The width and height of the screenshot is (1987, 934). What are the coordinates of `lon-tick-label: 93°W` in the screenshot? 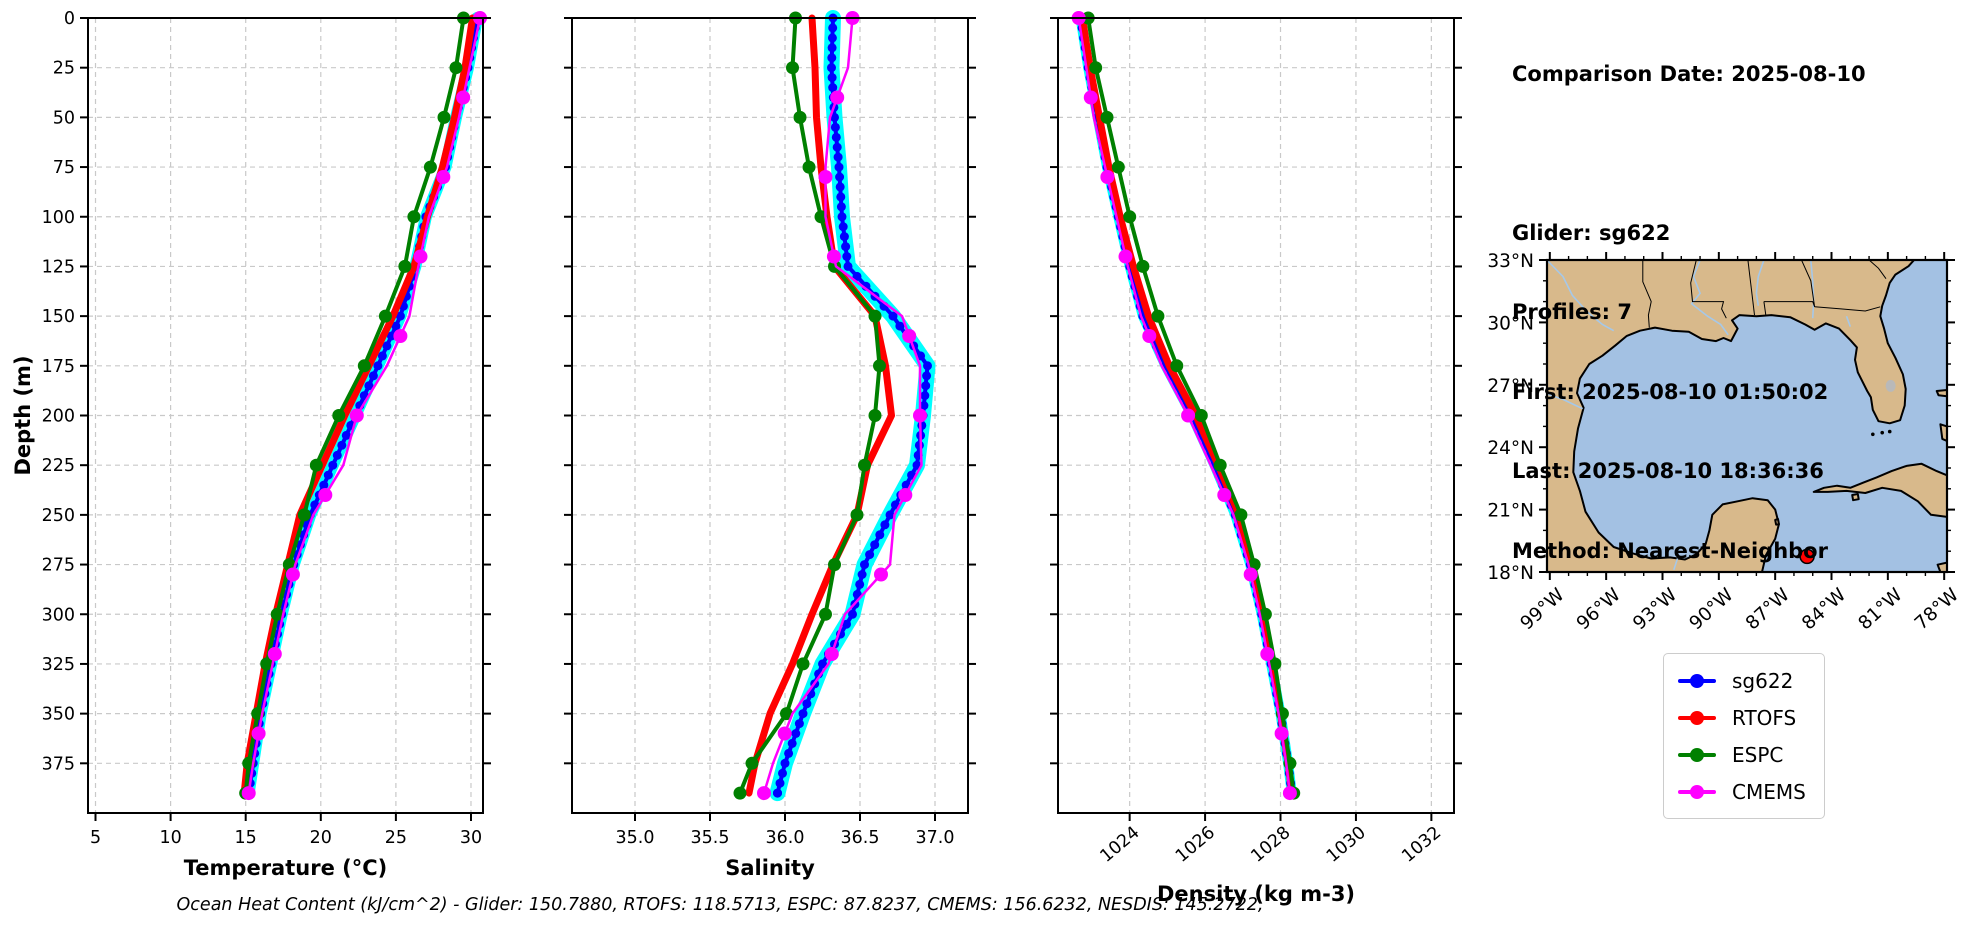 It's located at (1655, 610).